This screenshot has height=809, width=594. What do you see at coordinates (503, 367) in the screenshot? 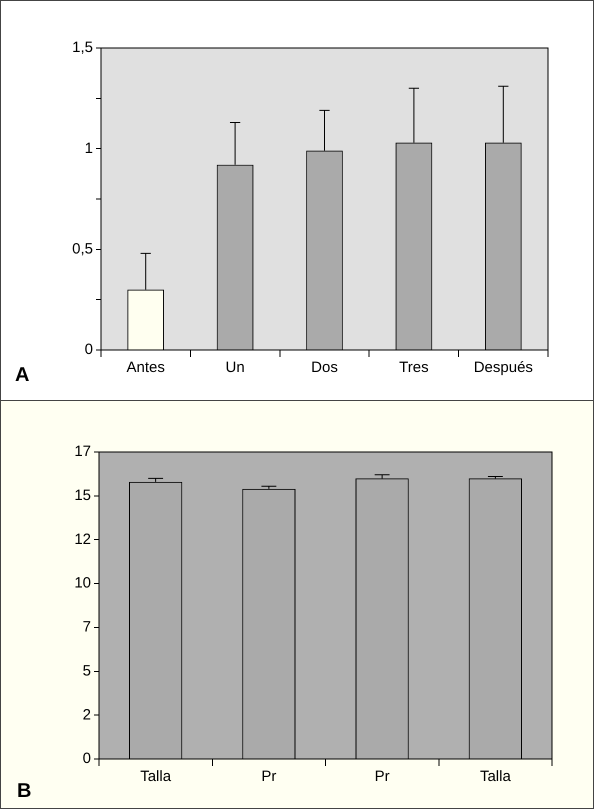
I see `x-tick-label: Después` at bounding box center [503, 367].